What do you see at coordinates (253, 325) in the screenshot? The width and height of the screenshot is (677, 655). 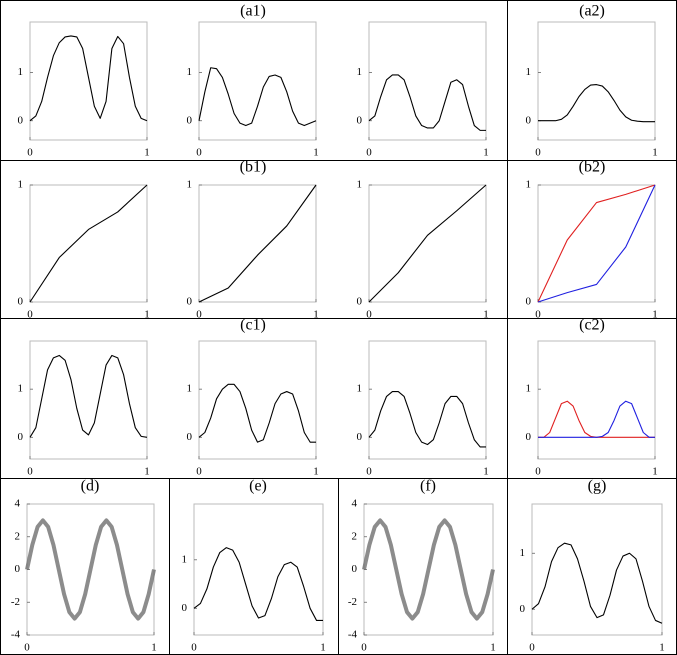 I see `panel-title: (c1)` at bounding box center [253, 325].